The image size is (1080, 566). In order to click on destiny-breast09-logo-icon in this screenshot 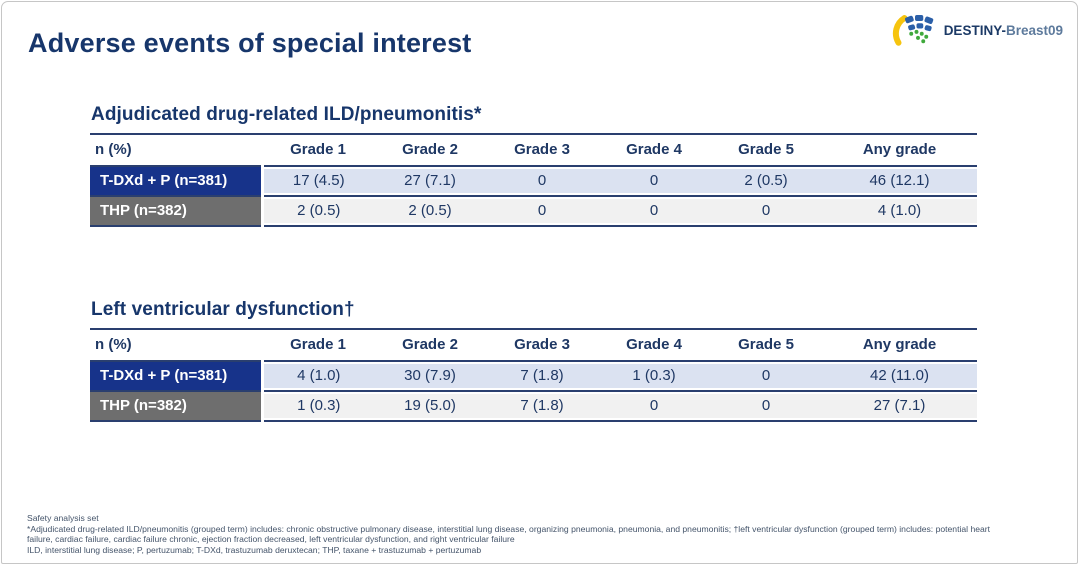, I will do `click(912, 30)`.